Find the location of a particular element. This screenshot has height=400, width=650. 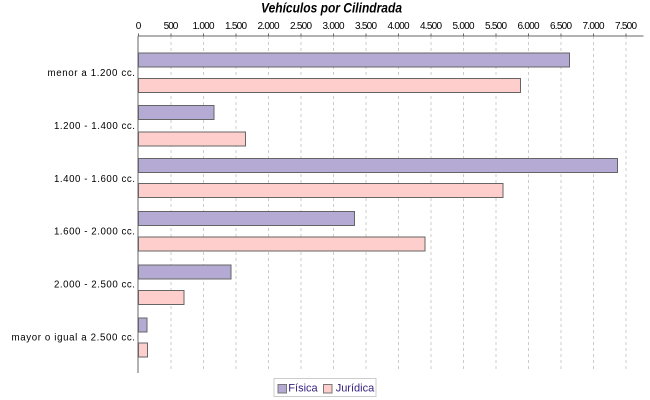

svg-text: 500 is located at coordinates (171, 26).